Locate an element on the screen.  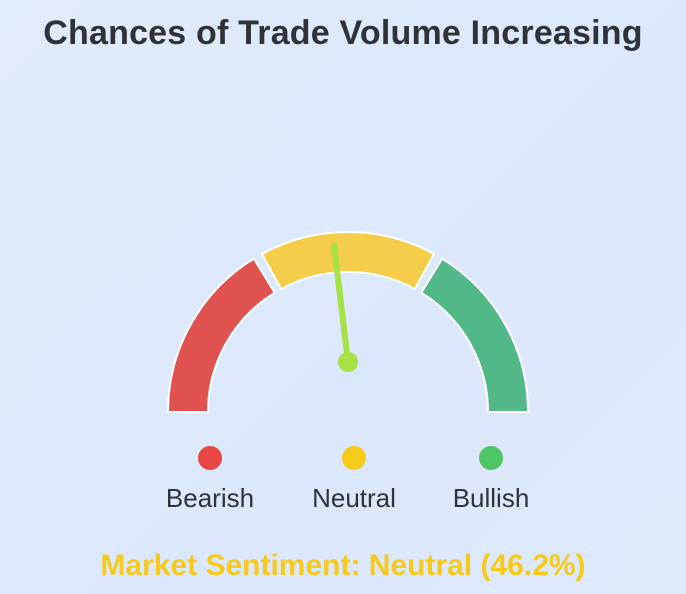
legend-dot-bearish is located at coordinates (210, 458).